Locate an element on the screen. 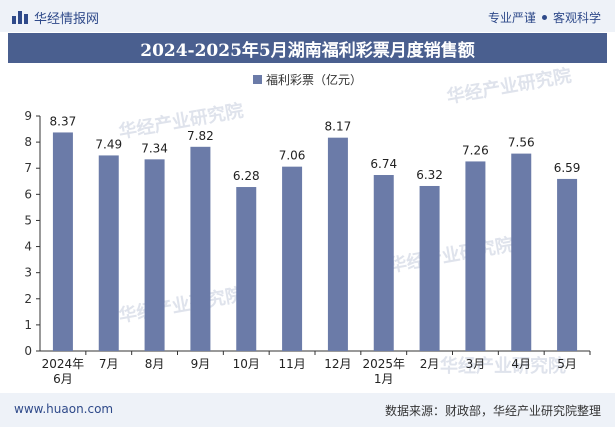  x-tick-label: 3月 is located at coordinates (476, 364).